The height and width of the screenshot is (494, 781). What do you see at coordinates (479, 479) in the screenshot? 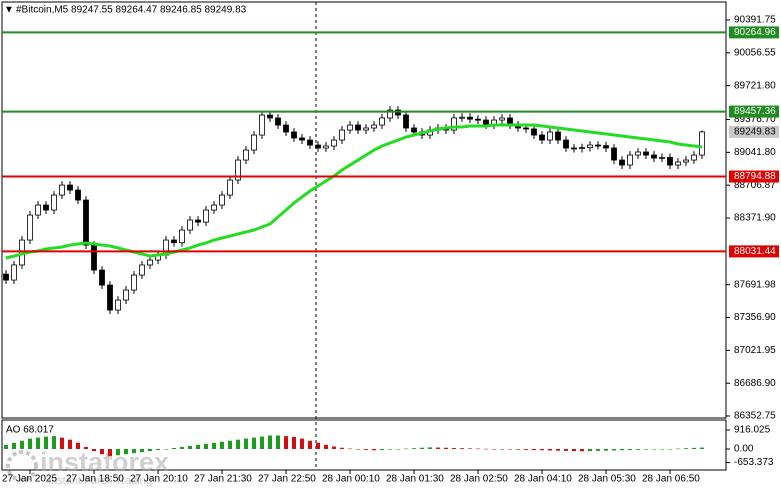
I see `x-tick-label: 28 Jan 02:50` at bounding box center [479, 479].